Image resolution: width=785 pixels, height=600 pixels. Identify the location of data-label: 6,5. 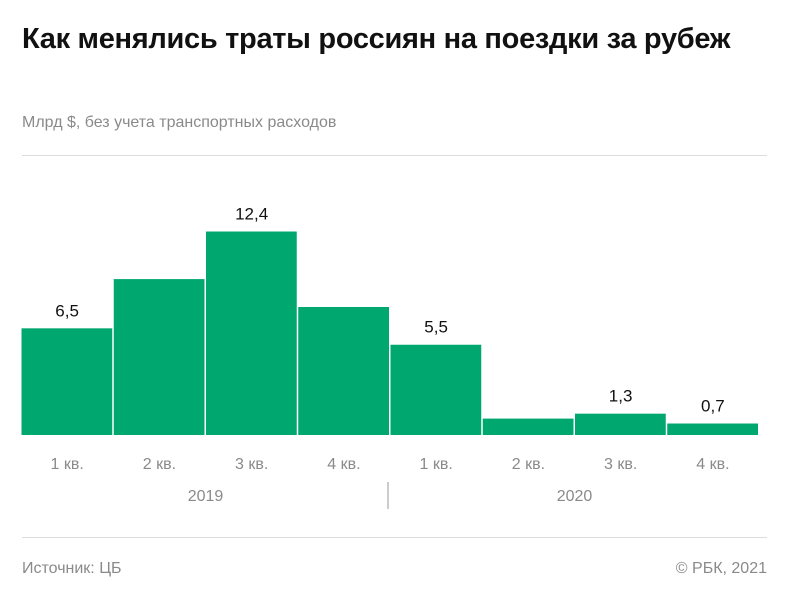
(67, 310).